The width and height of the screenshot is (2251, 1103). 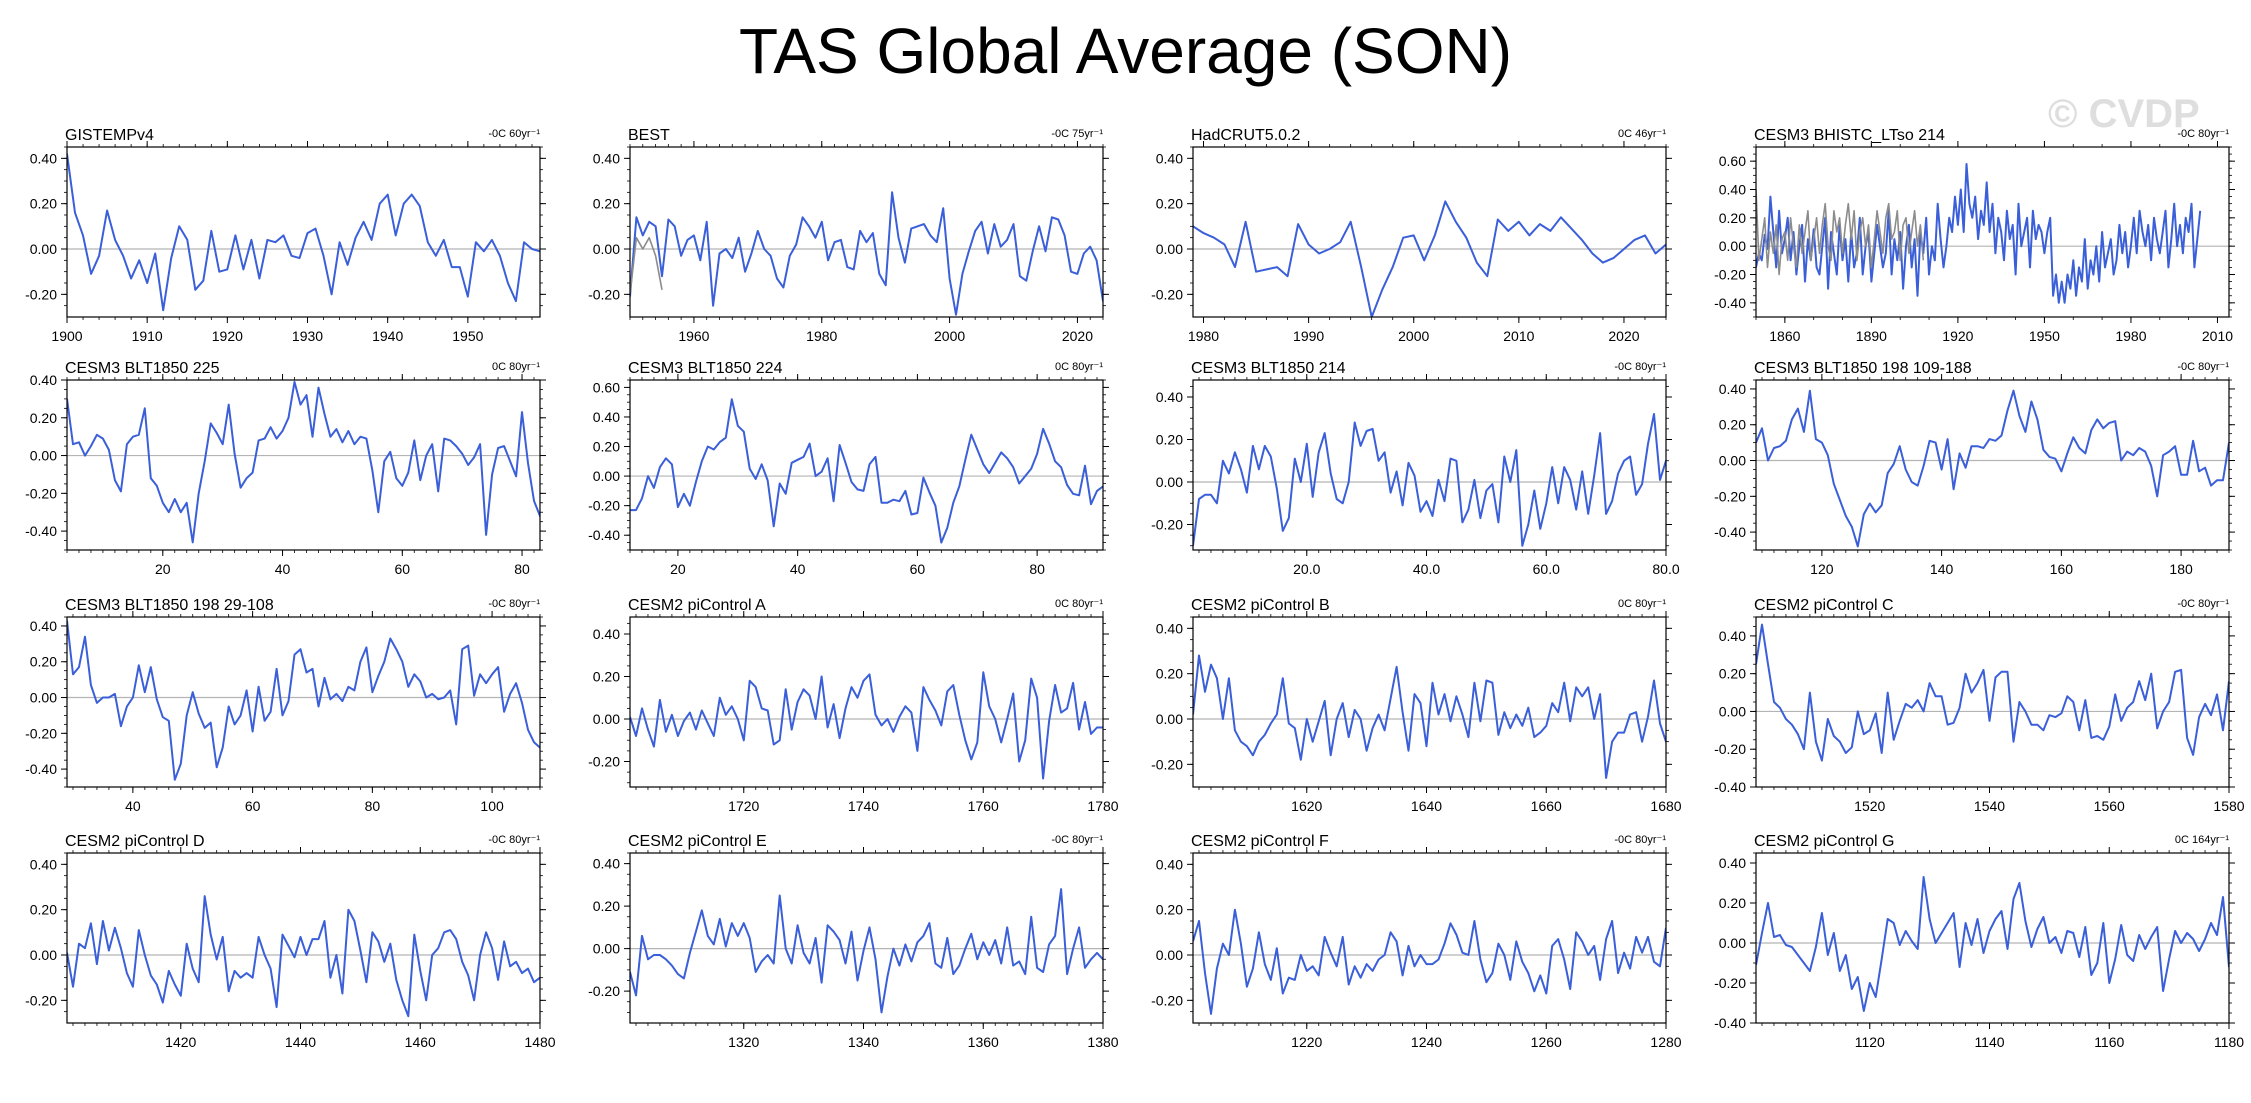 I want to click on x-tick-label: 1950, so click(x=2044, y=336).